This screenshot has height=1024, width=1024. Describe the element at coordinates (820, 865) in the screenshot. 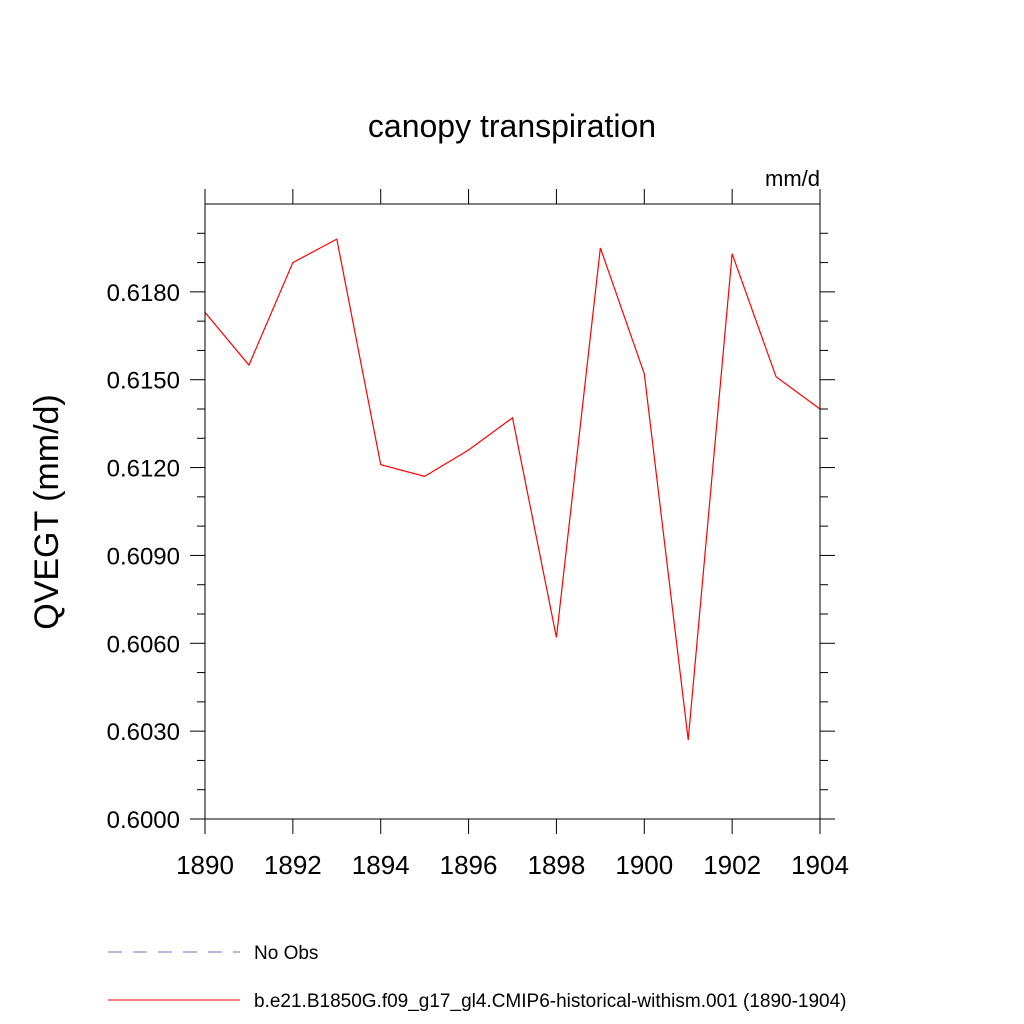

I see `x-tick-label: 1904` at that location.